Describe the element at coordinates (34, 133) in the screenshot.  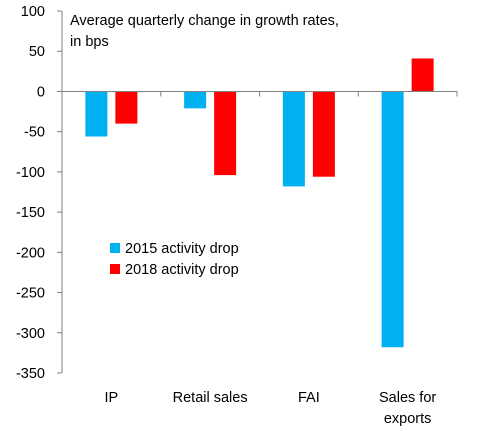
I see `y-tick-label: -50` at that location.